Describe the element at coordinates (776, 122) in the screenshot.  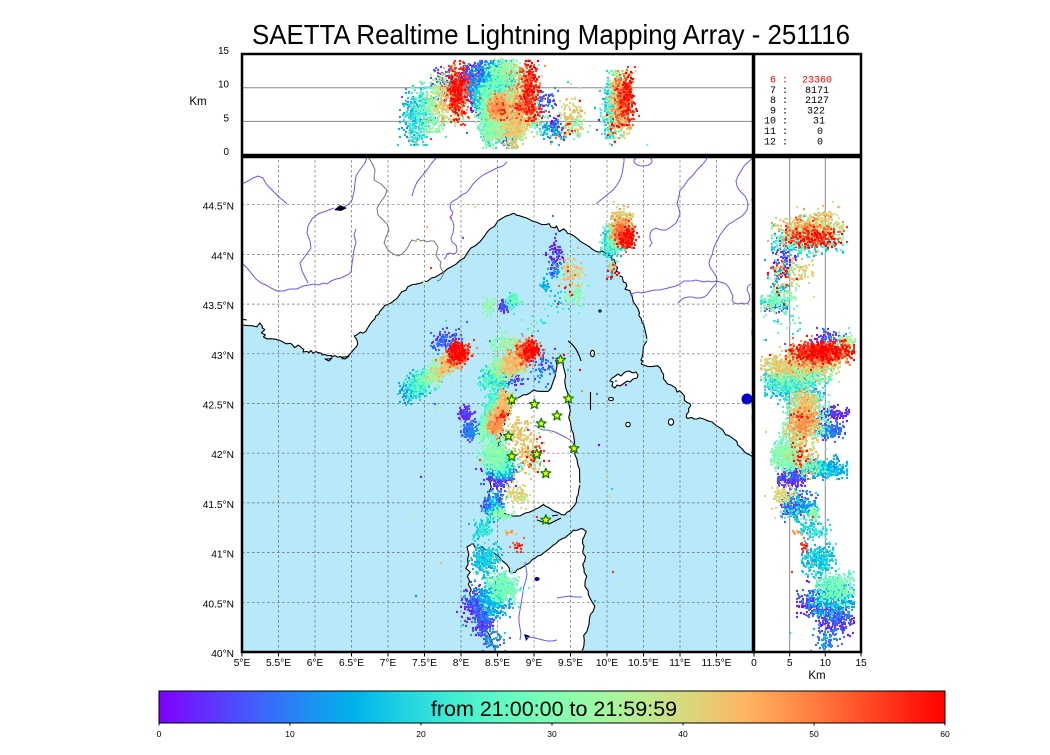
I see `svg-text: 10 :` at that location.